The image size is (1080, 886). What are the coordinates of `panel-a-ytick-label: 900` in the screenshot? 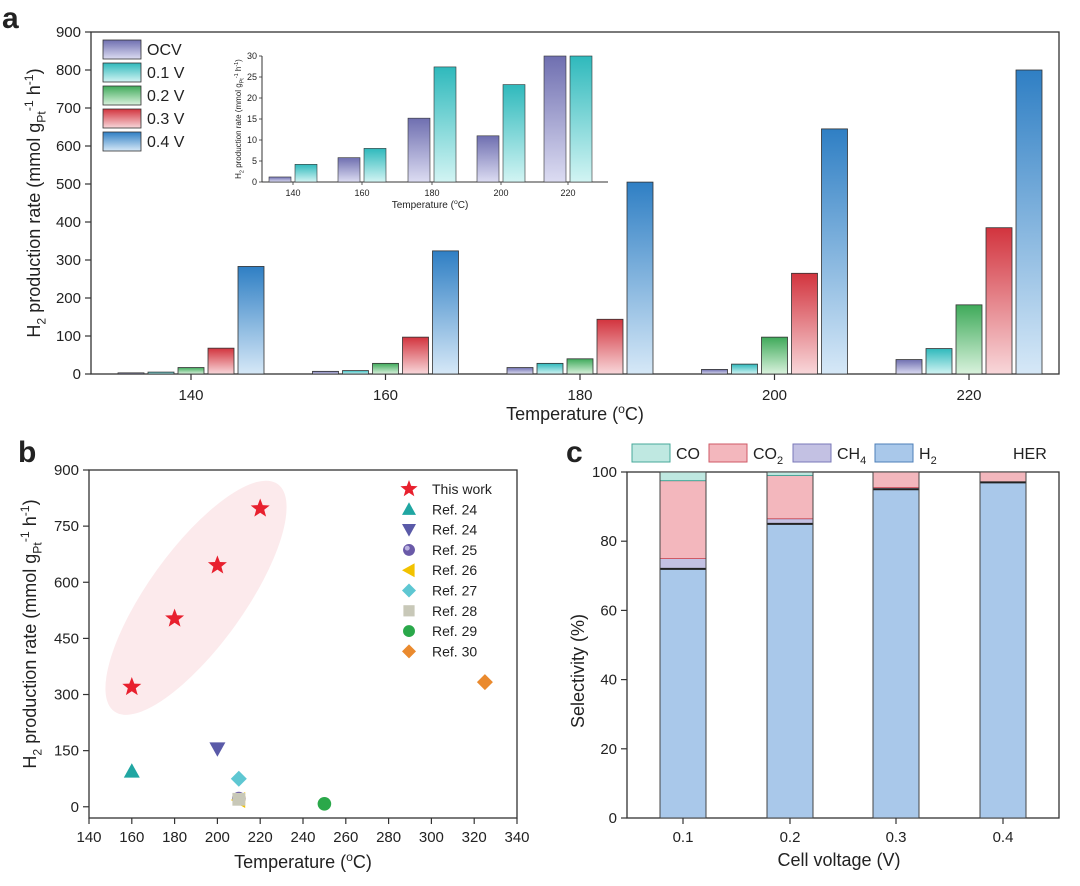 It's located at (68, 32).